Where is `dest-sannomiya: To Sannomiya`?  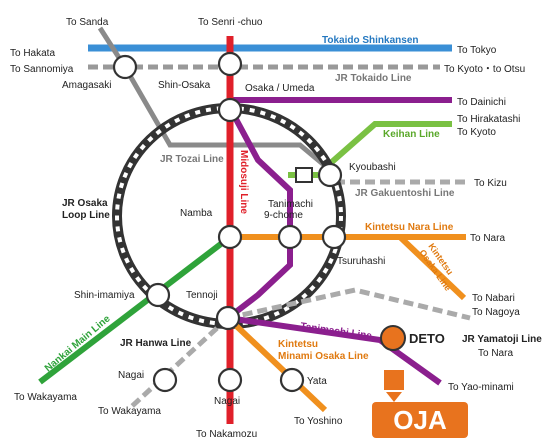
dest-sannomiya: To Sannomiya is located at coordinates (42, 69).